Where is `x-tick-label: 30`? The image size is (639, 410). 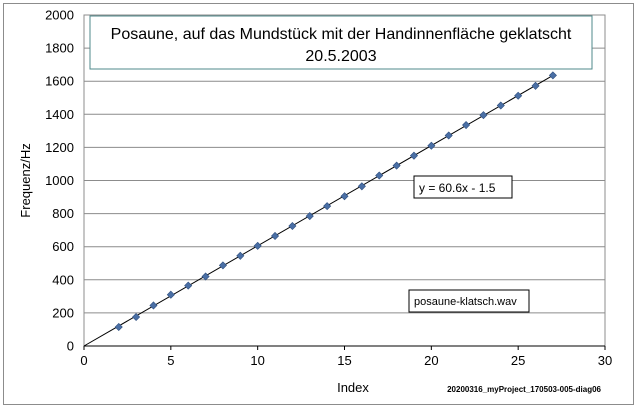
x-tick-label: 30 is located at coordinates (605, 360).